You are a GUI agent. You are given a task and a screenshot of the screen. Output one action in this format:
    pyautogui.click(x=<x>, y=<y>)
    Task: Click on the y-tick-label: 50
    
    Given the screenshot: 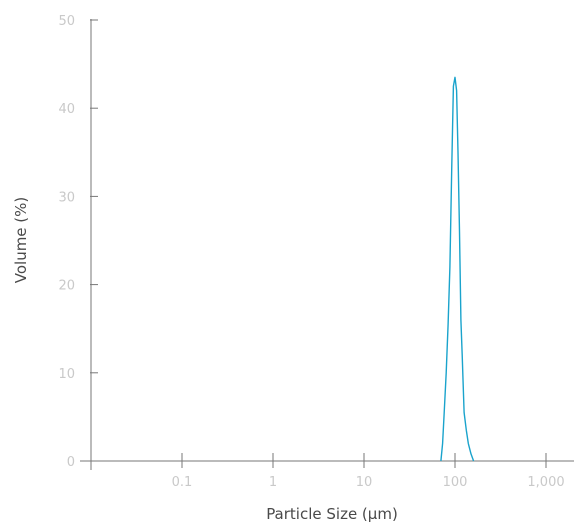 What is the action you would take?
    pyautogui.click(x=66, y=21)
    